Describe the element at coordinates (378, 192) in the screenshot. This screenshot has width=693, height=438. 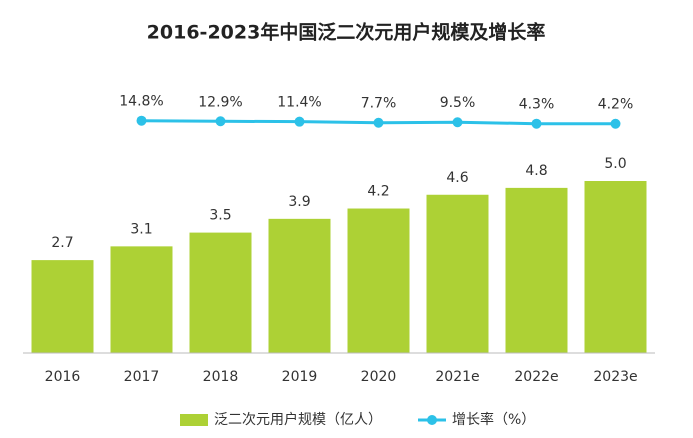
I see `bar-value-label: 4.2` at that location.